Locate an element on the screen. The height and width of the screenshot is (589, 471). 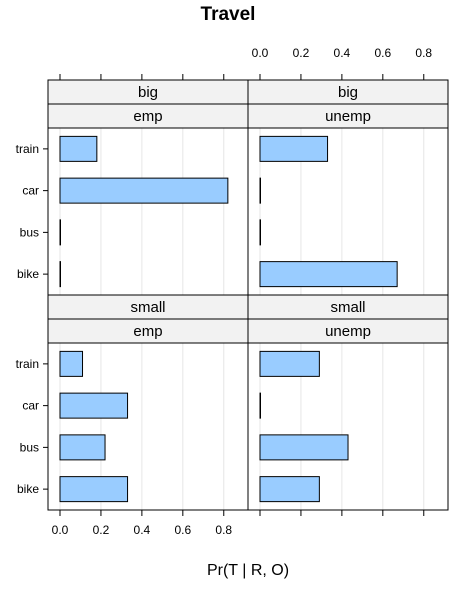
x-tick-label-bottom: 0.2 is located at coordinates (101, 530).